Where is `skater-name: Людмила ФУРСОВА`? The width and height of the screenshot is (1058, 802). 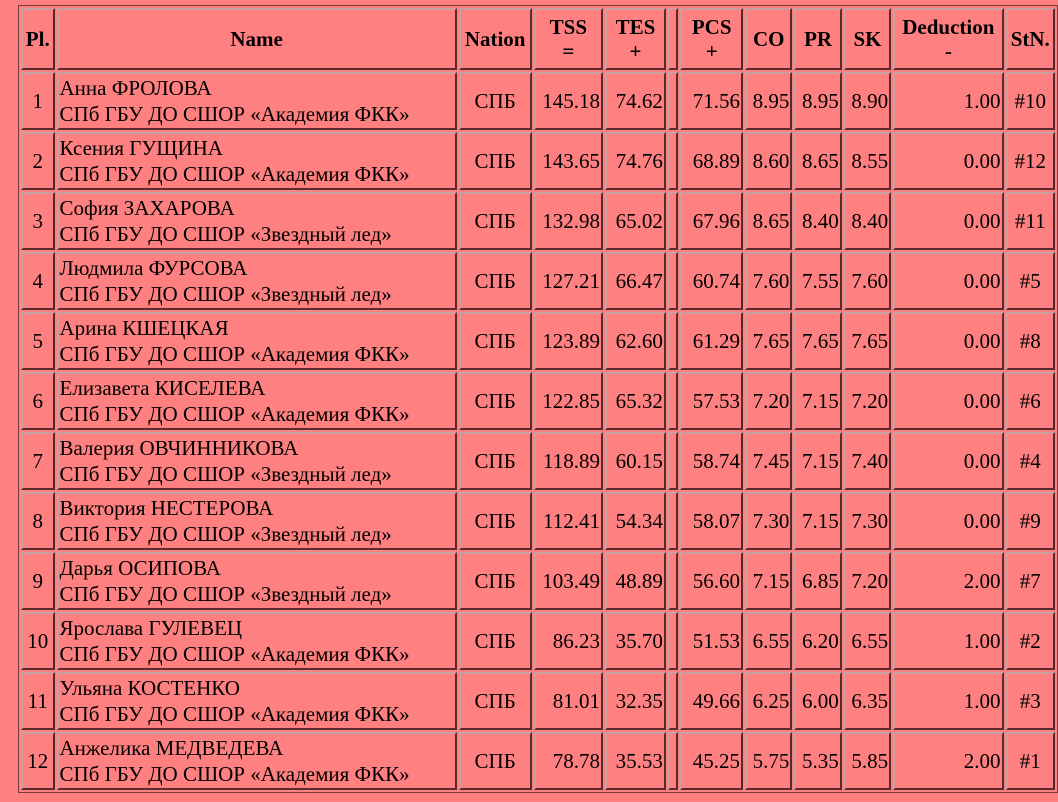 skater-name: Людмила ФУРСОВА is located at coordinates (153, 268).